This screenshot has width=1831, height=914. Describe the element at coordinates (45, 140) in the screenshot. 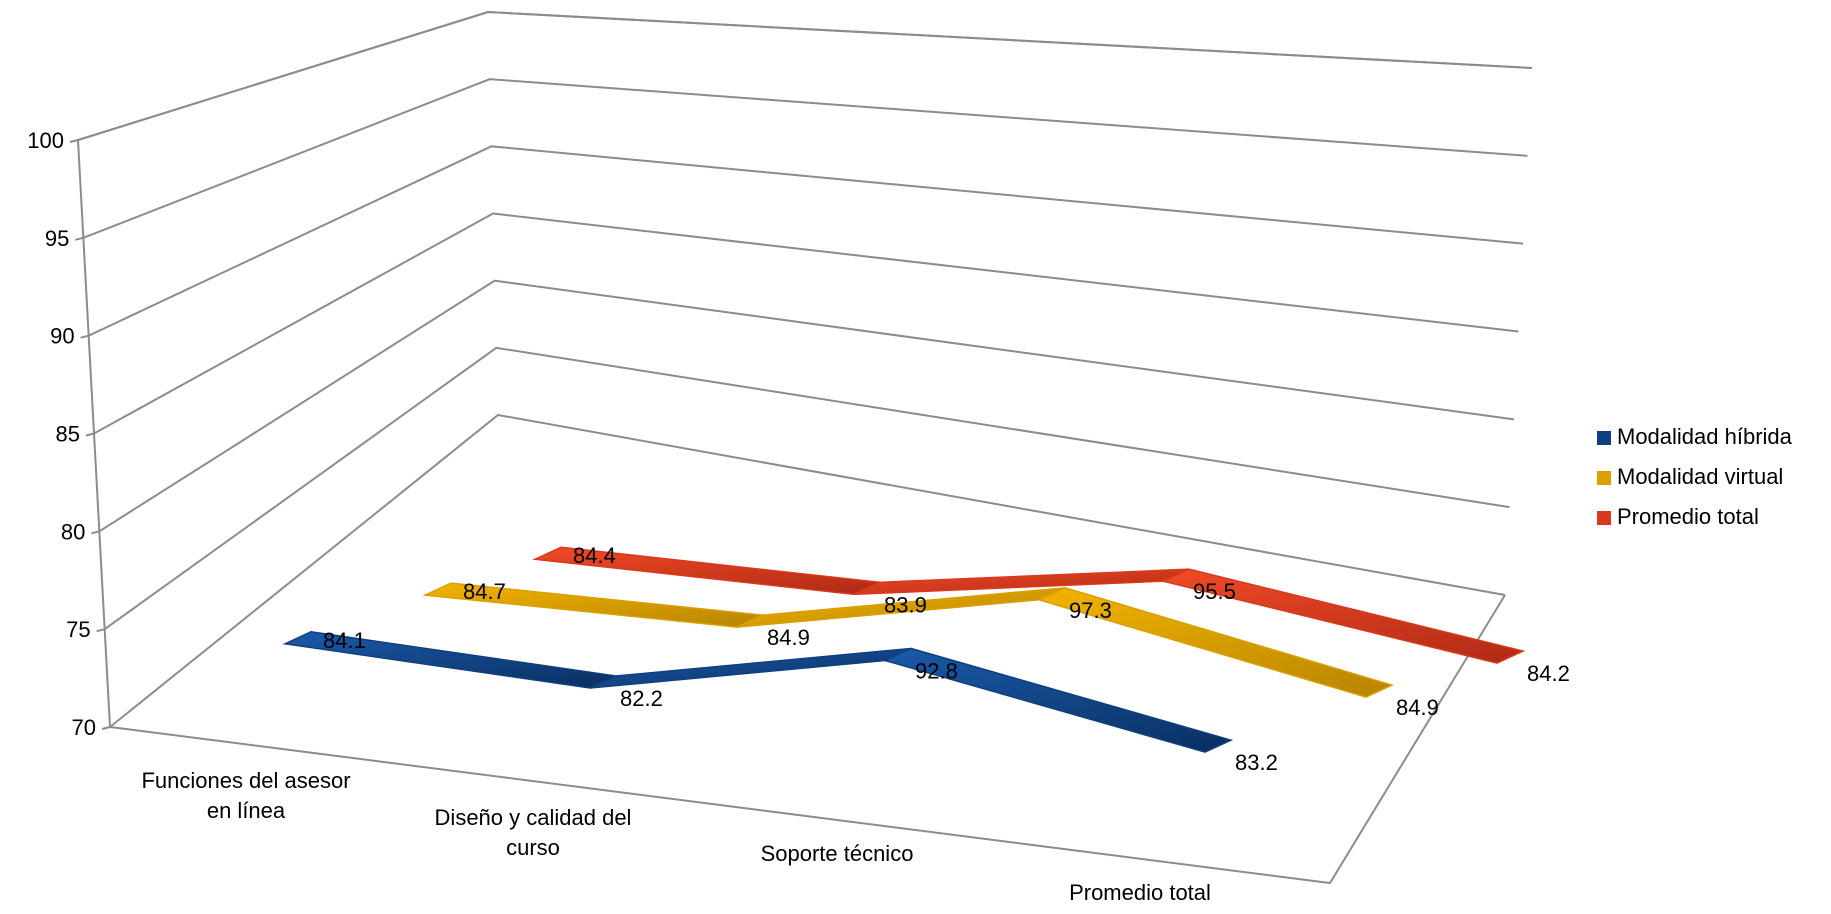

I see `y-tick-label: 100` at that location.